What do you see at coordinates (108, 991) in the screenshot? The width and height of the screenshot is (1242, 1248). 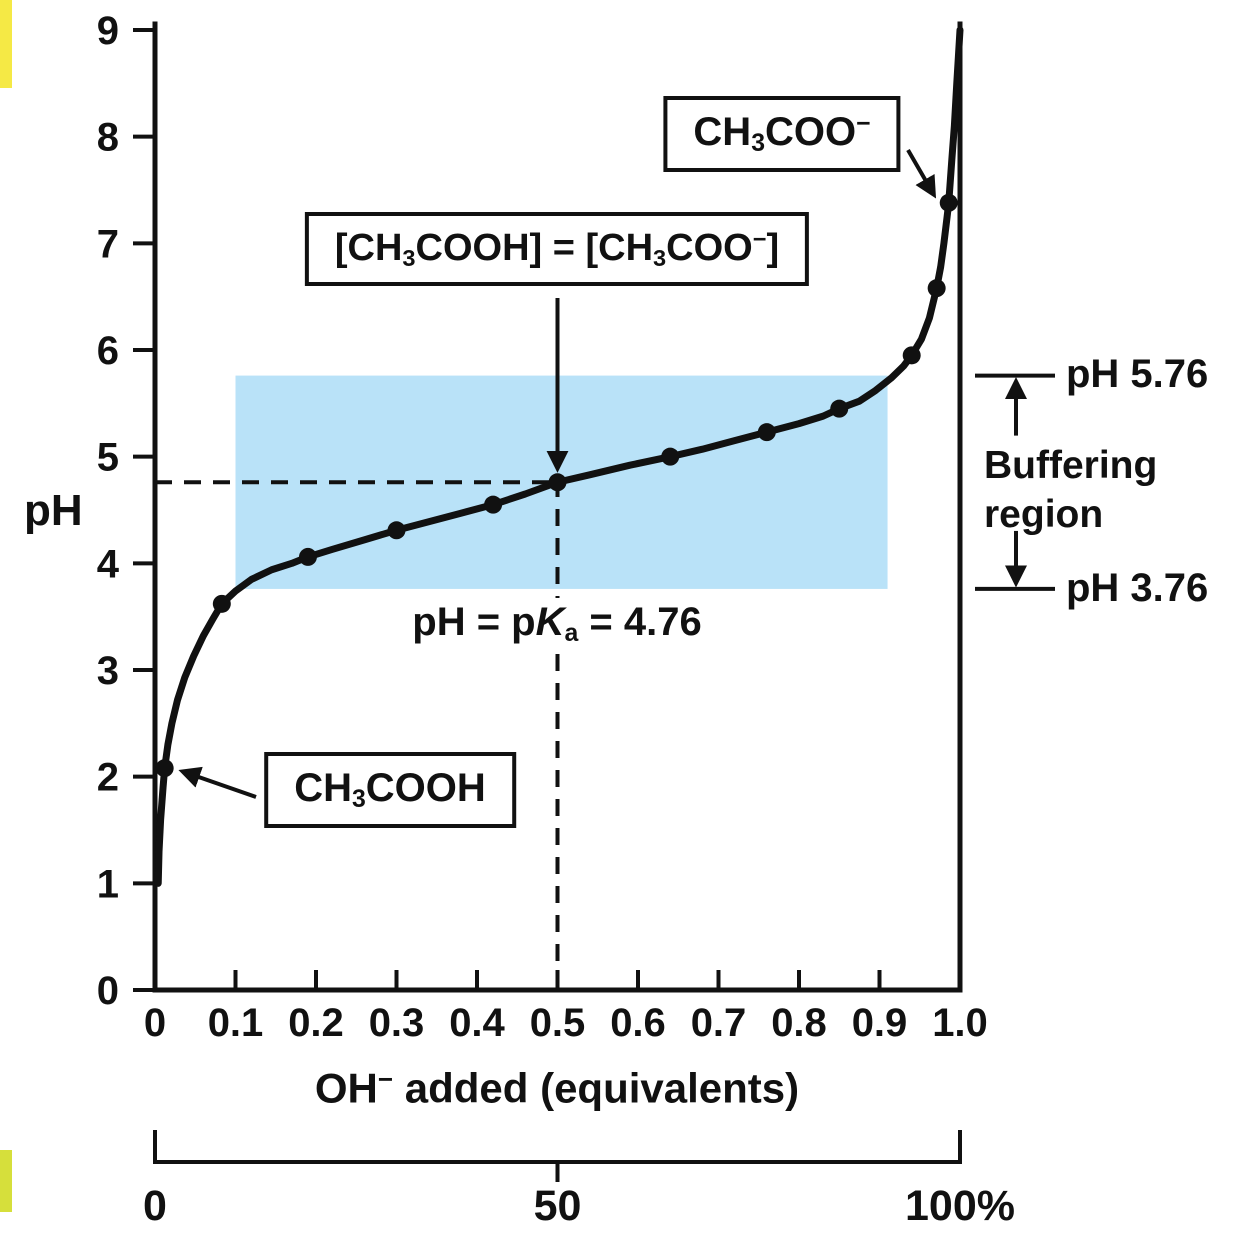 I see `y-tick-label: 0` at bounding box center [108, 991].